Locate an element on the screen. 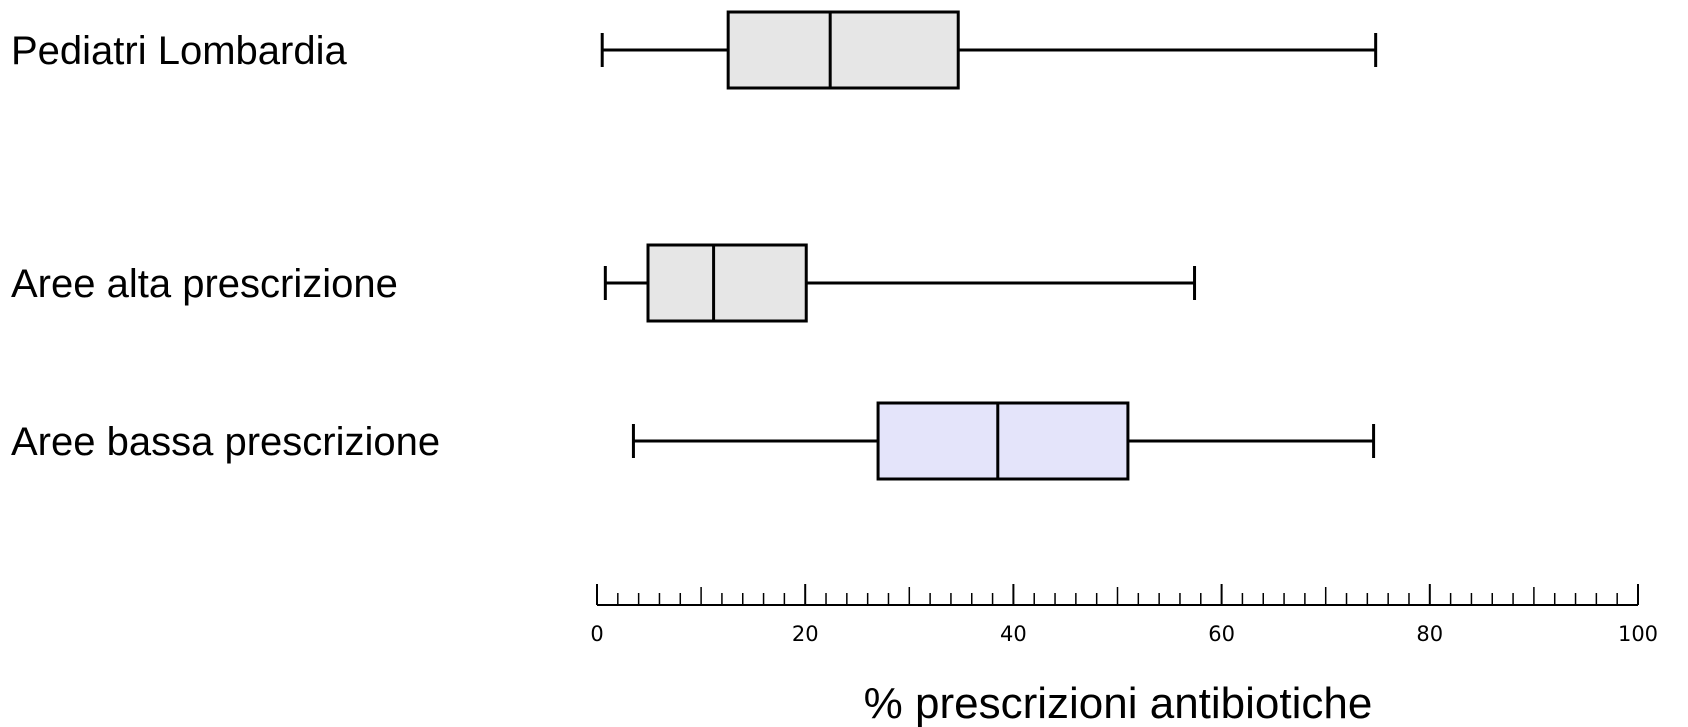 This screenshot has height=727, width=1688. x-tick-label: 100 is located at coordinates (1638, 634).